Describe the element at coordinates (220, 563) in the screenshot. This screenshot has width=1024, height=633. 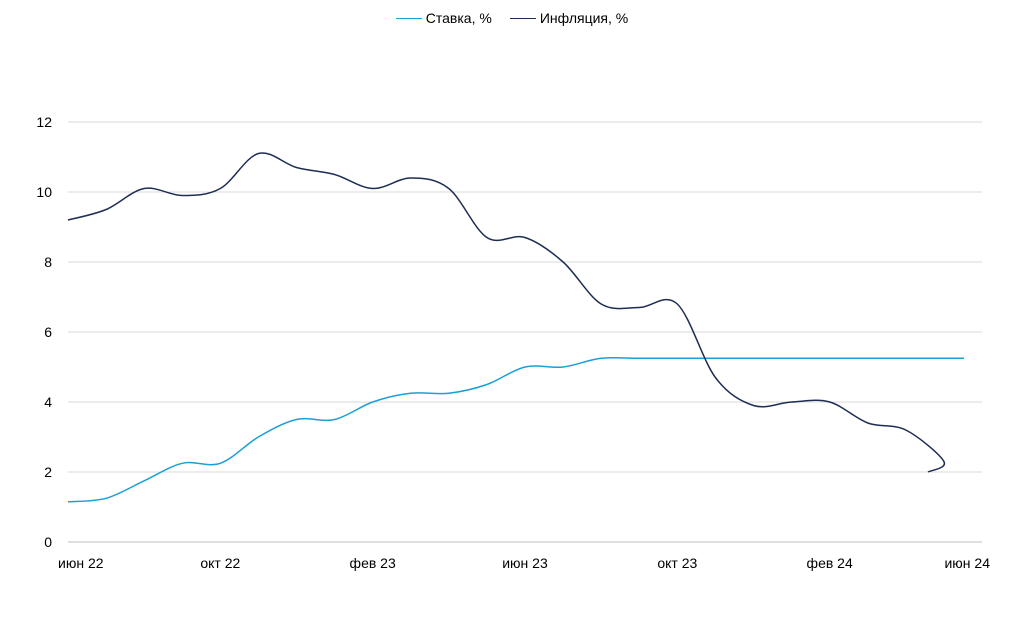
I see `x-tick-label: окт 22` at that location.